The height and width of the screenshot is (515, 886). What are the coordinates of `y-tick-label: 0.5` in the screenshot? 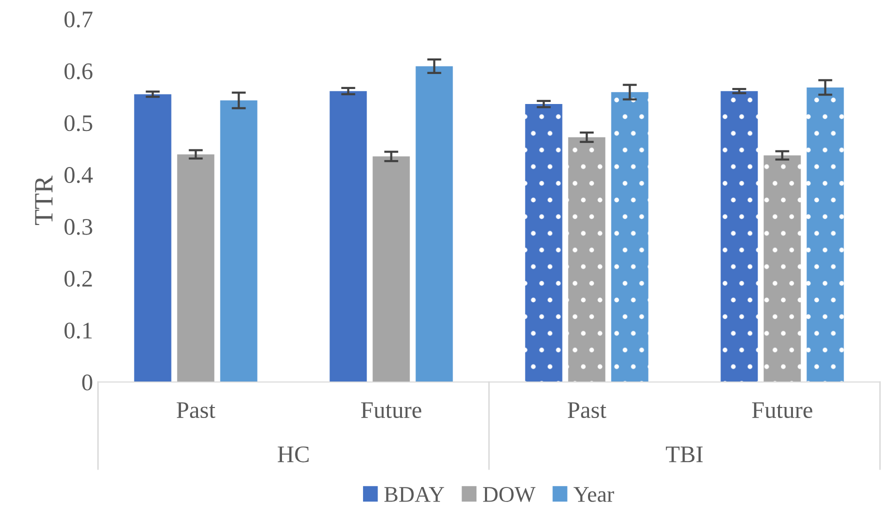 It's located at (78, 123).